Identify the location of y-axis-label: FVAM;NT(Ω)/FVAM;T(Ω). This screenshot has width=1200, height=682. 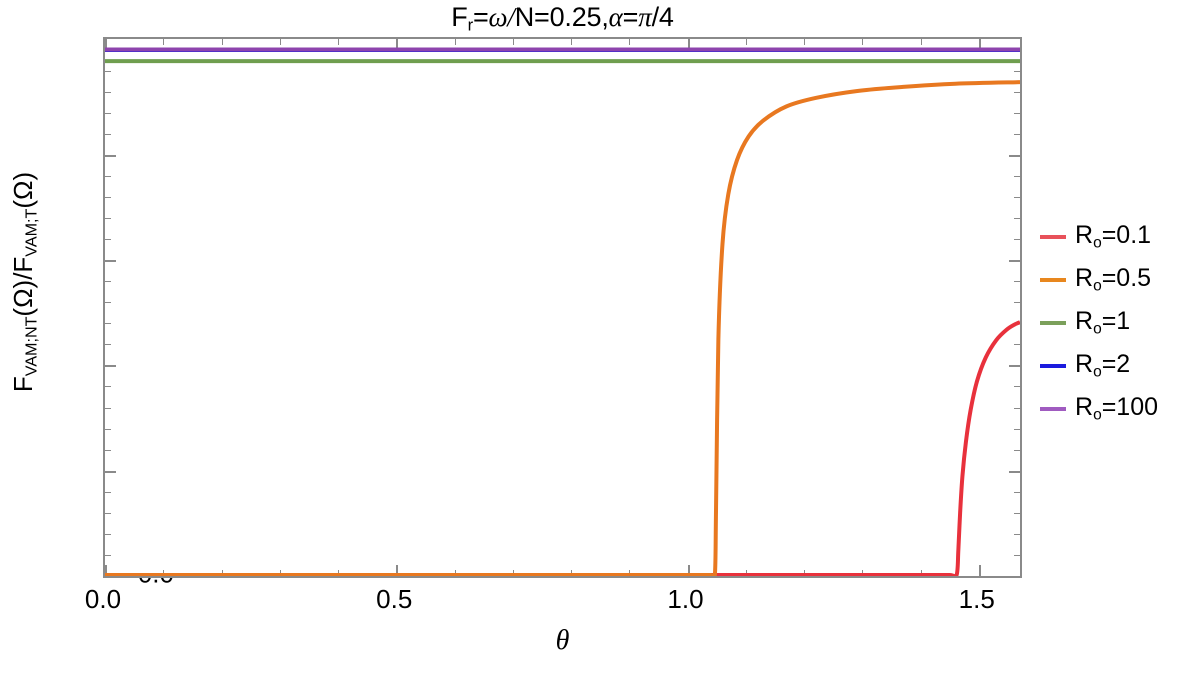
(25, 282).